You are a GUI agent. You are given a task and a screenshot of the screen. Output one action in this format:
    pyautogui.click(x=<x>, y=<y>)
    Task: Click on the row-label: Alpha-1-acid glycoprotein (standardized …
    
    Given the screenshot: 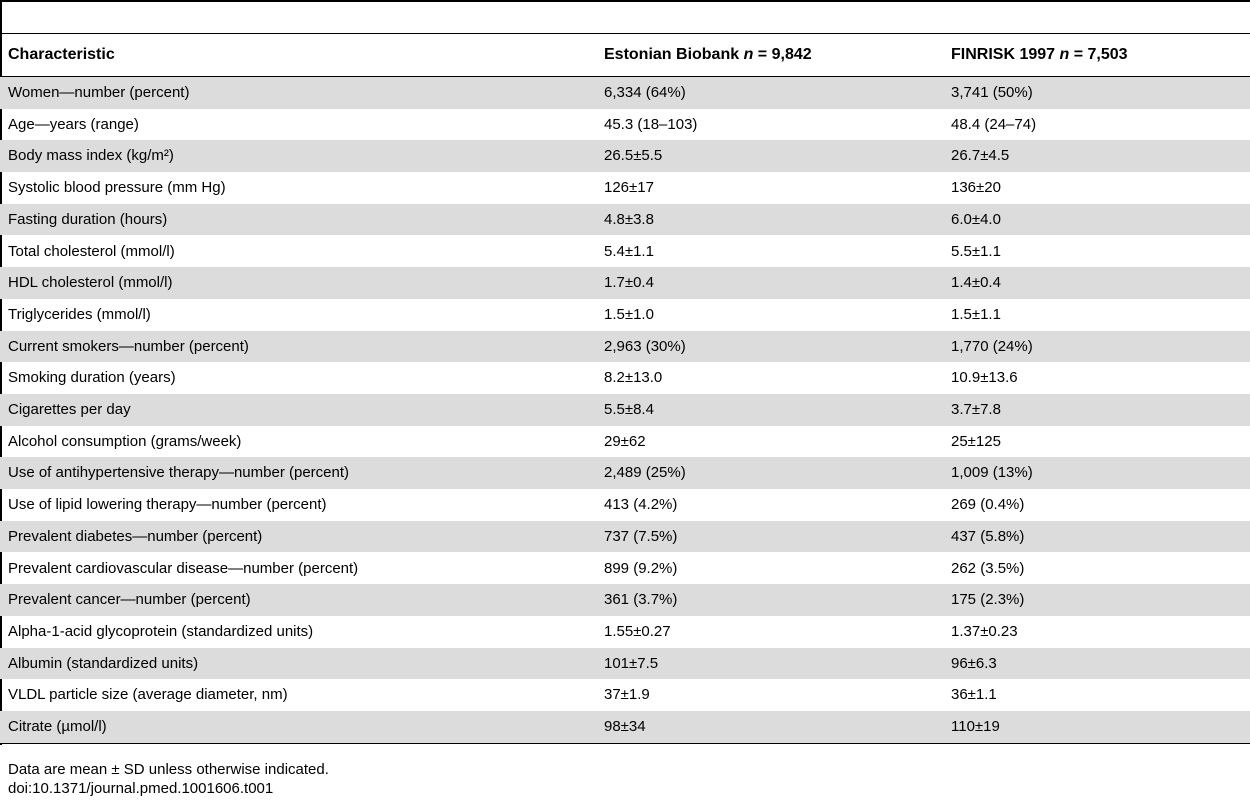 What is the action you would take?
    pyautogui.click(x=161, y=631)
    